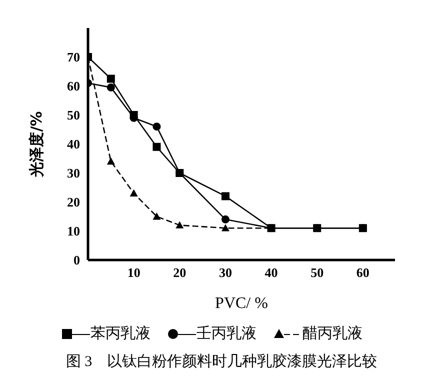 The image size is (443, 392). What do you see at coordinates (77, 260) in the screenshot?
I see `y-tick-label: 0` at bounding box center [77, 260].